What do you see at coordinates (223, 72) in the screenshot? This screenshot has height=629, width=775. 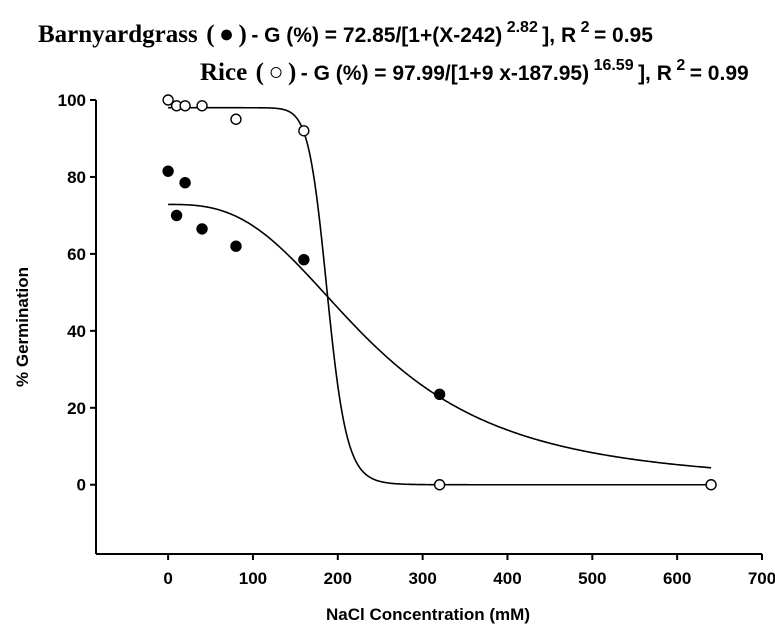 I see `rice-name: Rice` at bounding box center [223, 72].